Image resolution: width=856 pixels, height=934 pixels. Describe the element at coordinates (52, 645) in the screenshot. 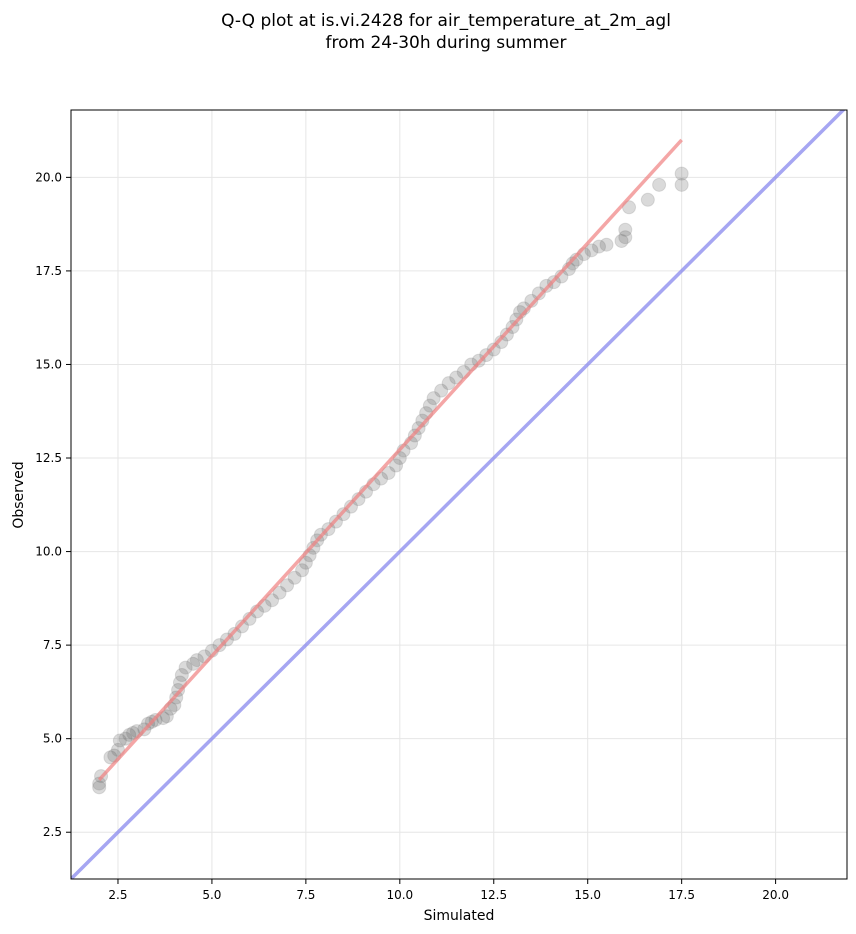

I see `y-tick-label: 7.5` at that location.